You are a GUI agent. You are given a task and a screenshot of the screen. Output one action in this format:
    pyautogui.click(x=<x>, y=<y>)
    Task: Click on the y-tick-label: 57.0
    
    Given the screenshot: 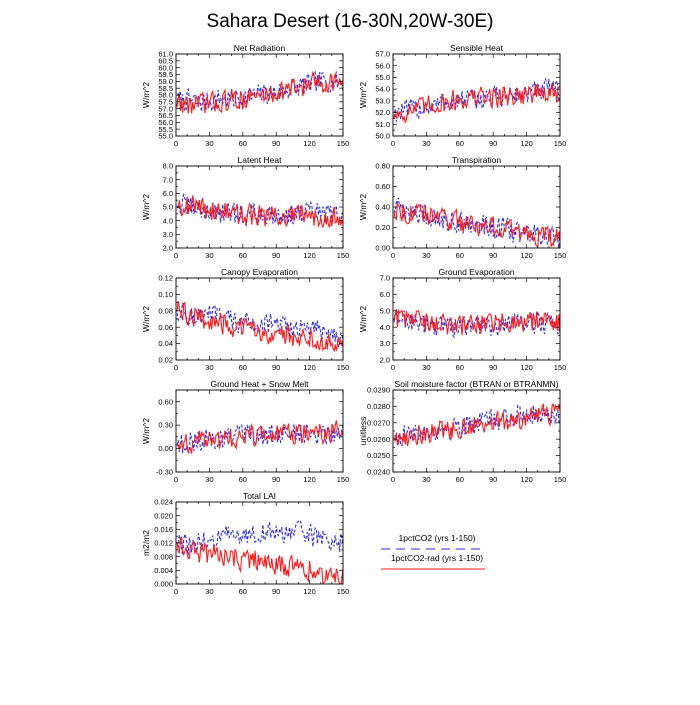 What is the action you would take?
    pyautogui.click(x=165, y=108)
    